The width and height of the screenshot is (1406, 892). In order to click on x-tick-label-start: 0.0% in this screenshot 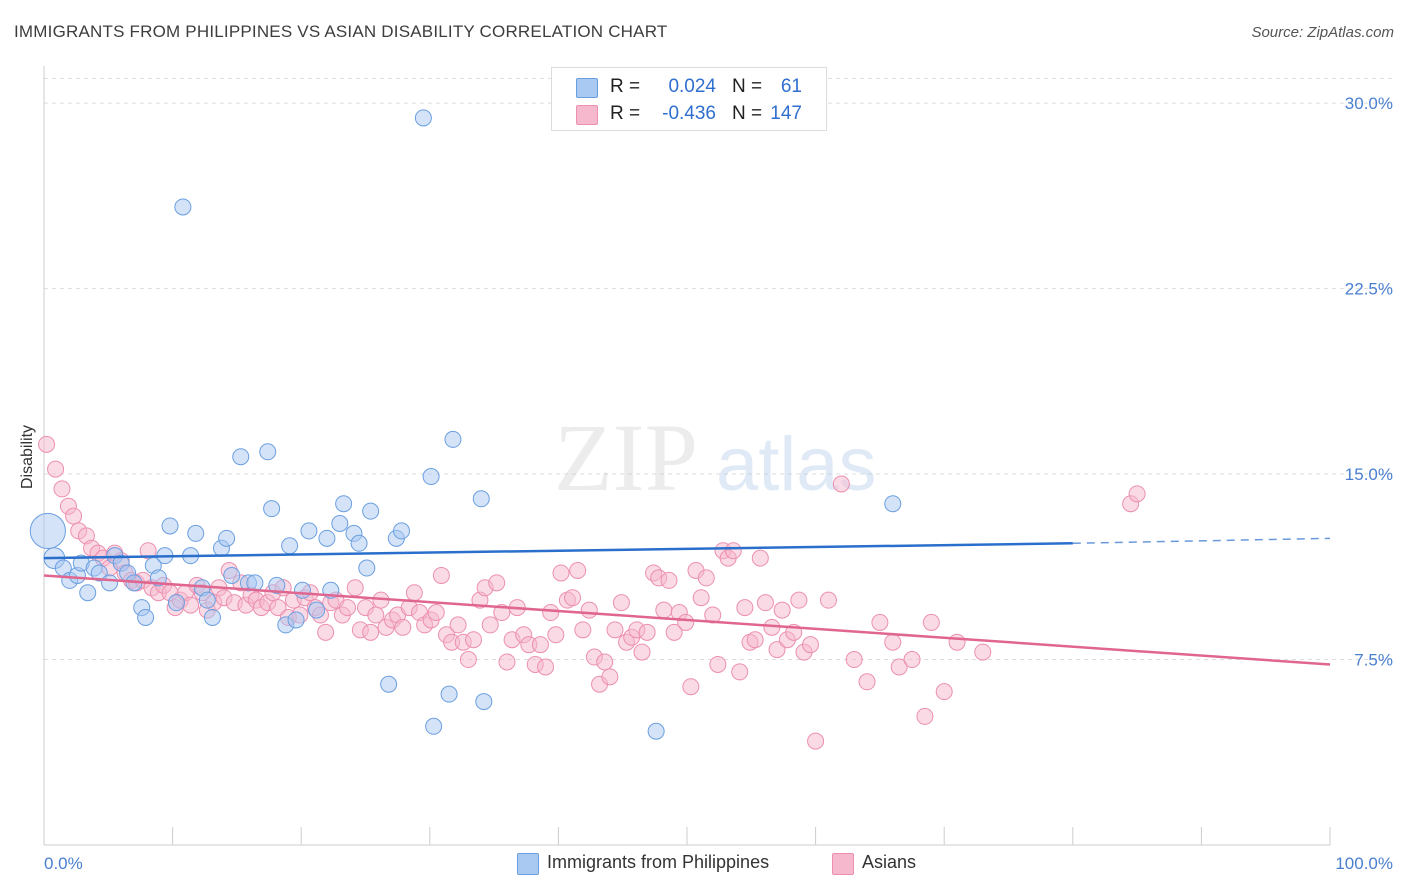, I will do `click(63, 863)`.